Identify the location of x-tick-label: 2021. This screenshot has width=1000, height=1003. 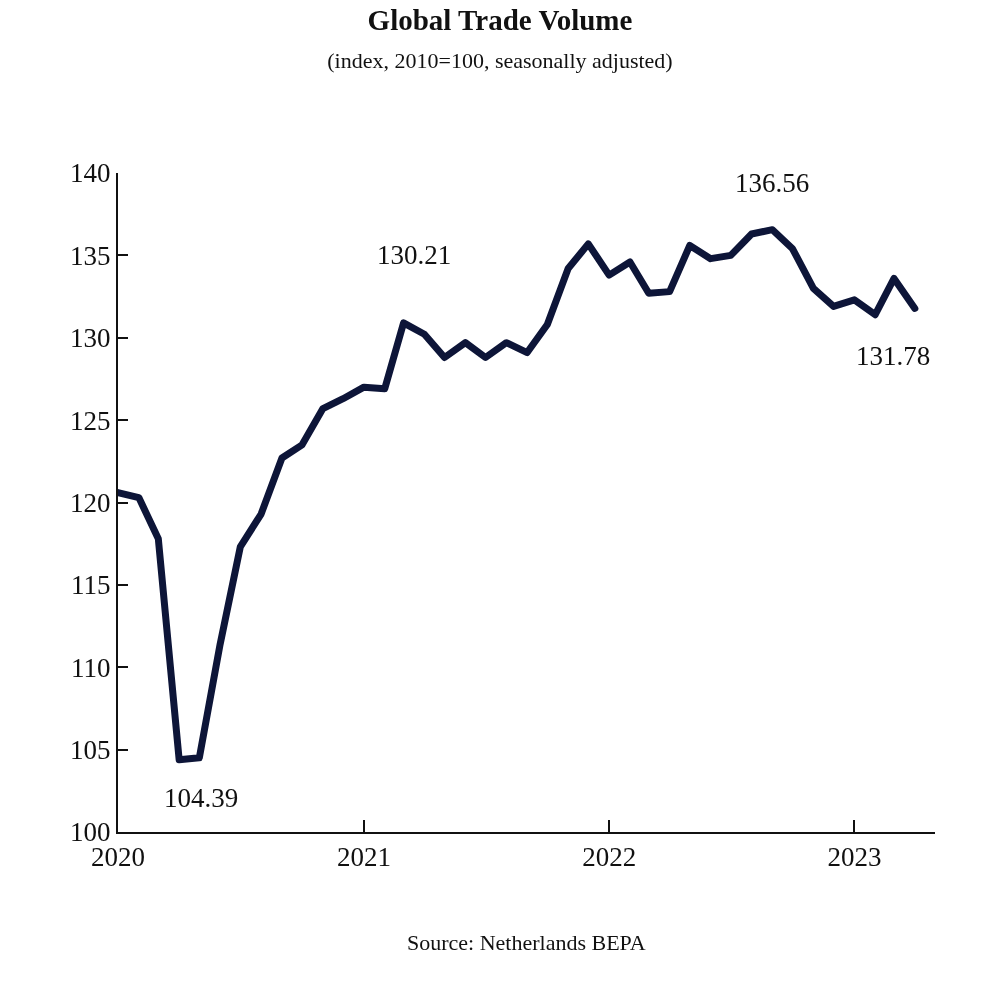
(363, 857).